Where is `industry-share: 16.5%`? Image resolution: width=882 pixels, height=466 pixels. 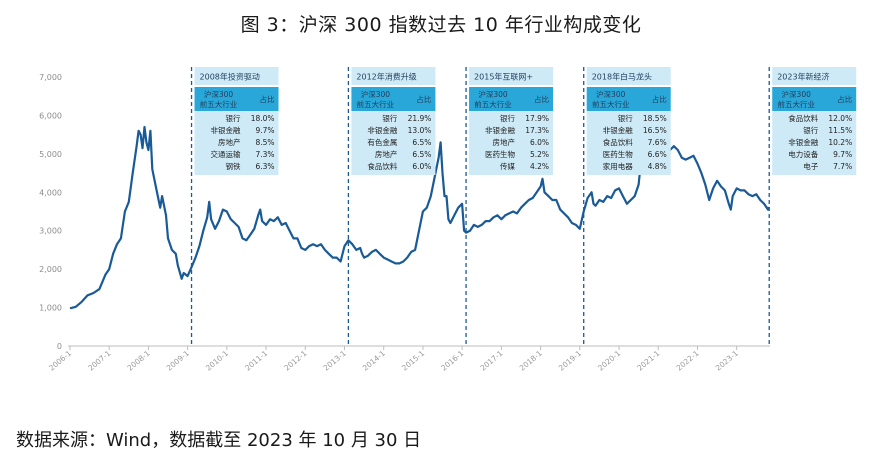 industry-share: 16.5% is located at coordinates (655, 130).